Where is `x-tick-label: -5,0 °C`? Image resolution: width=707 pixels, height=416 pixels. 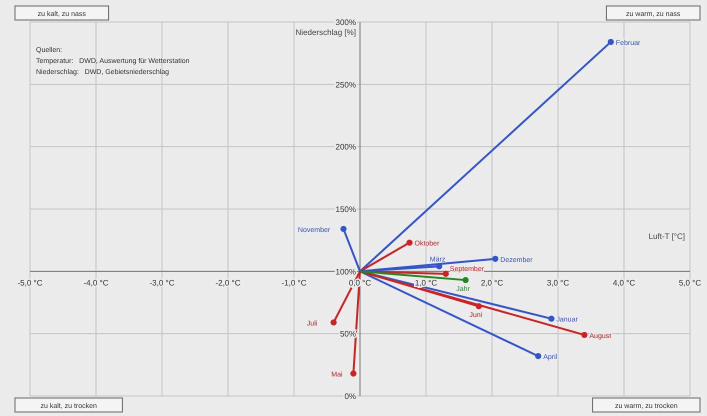 x-tick-label: -5,0 °C is located at coordinates (30, 283).